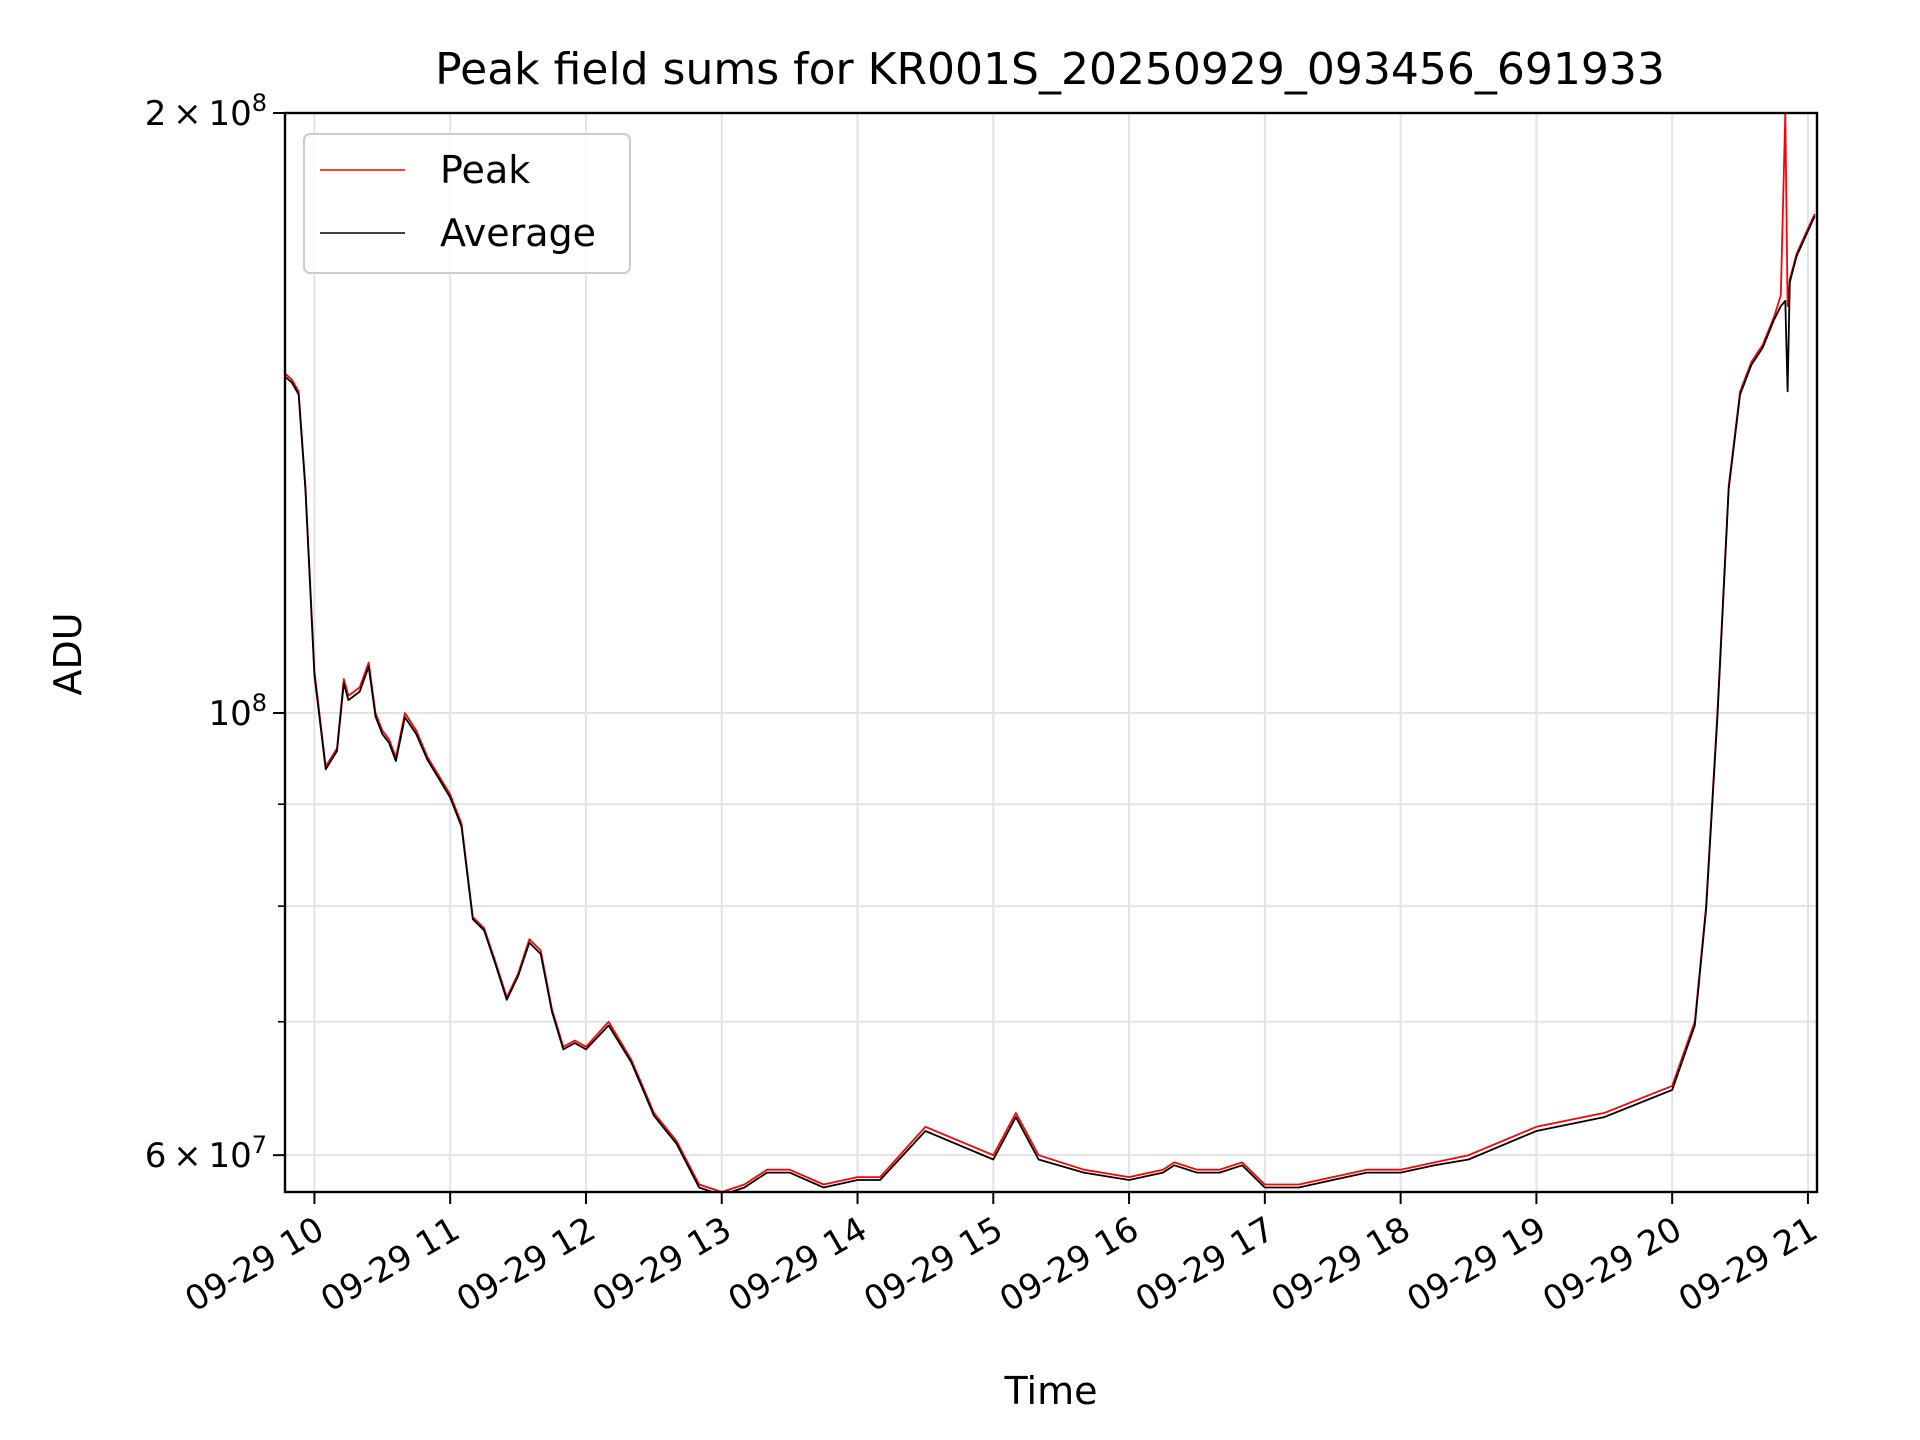 The height and width of the screenshot is (1440, 1920). I want to click on y-axis: 2 × 108 108 6 × 107, so click(215, 632).